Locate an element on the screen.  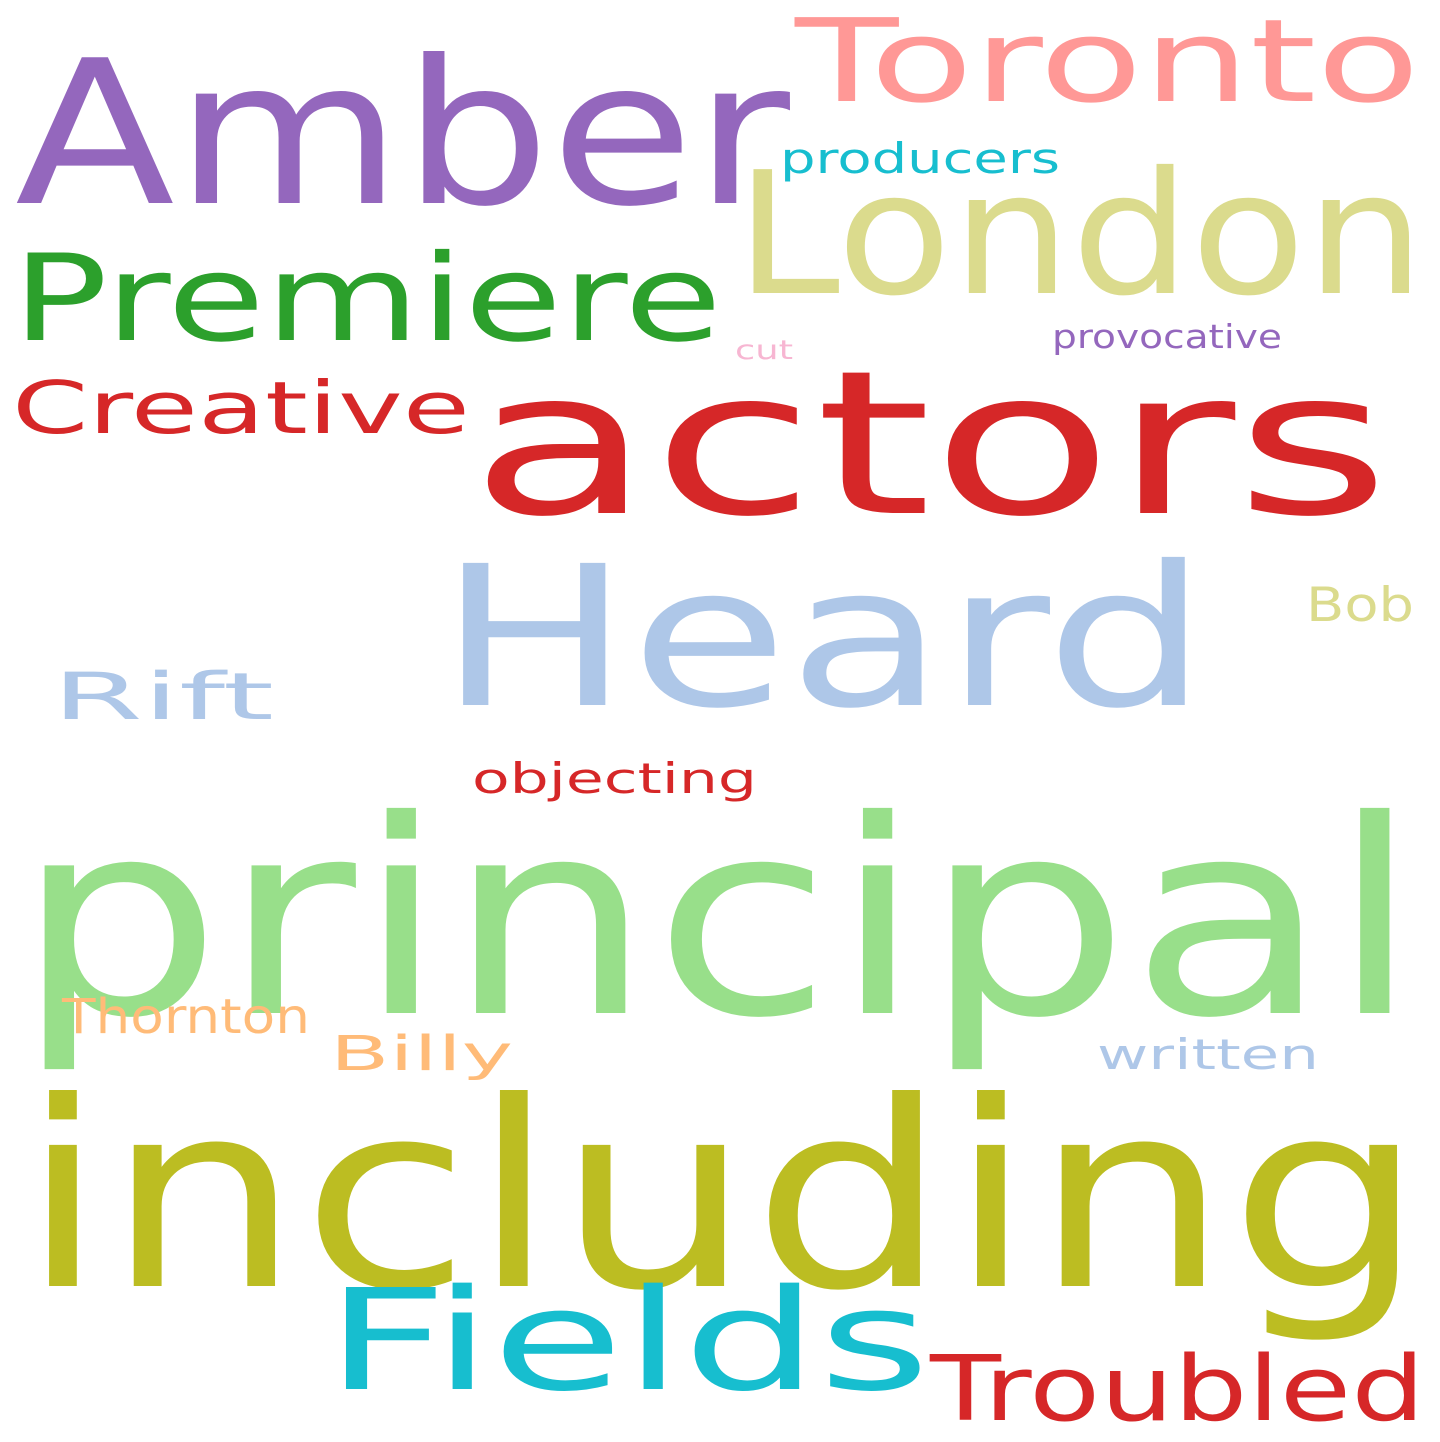
word-premiere: Premiere is located at coordinates (367, 299).